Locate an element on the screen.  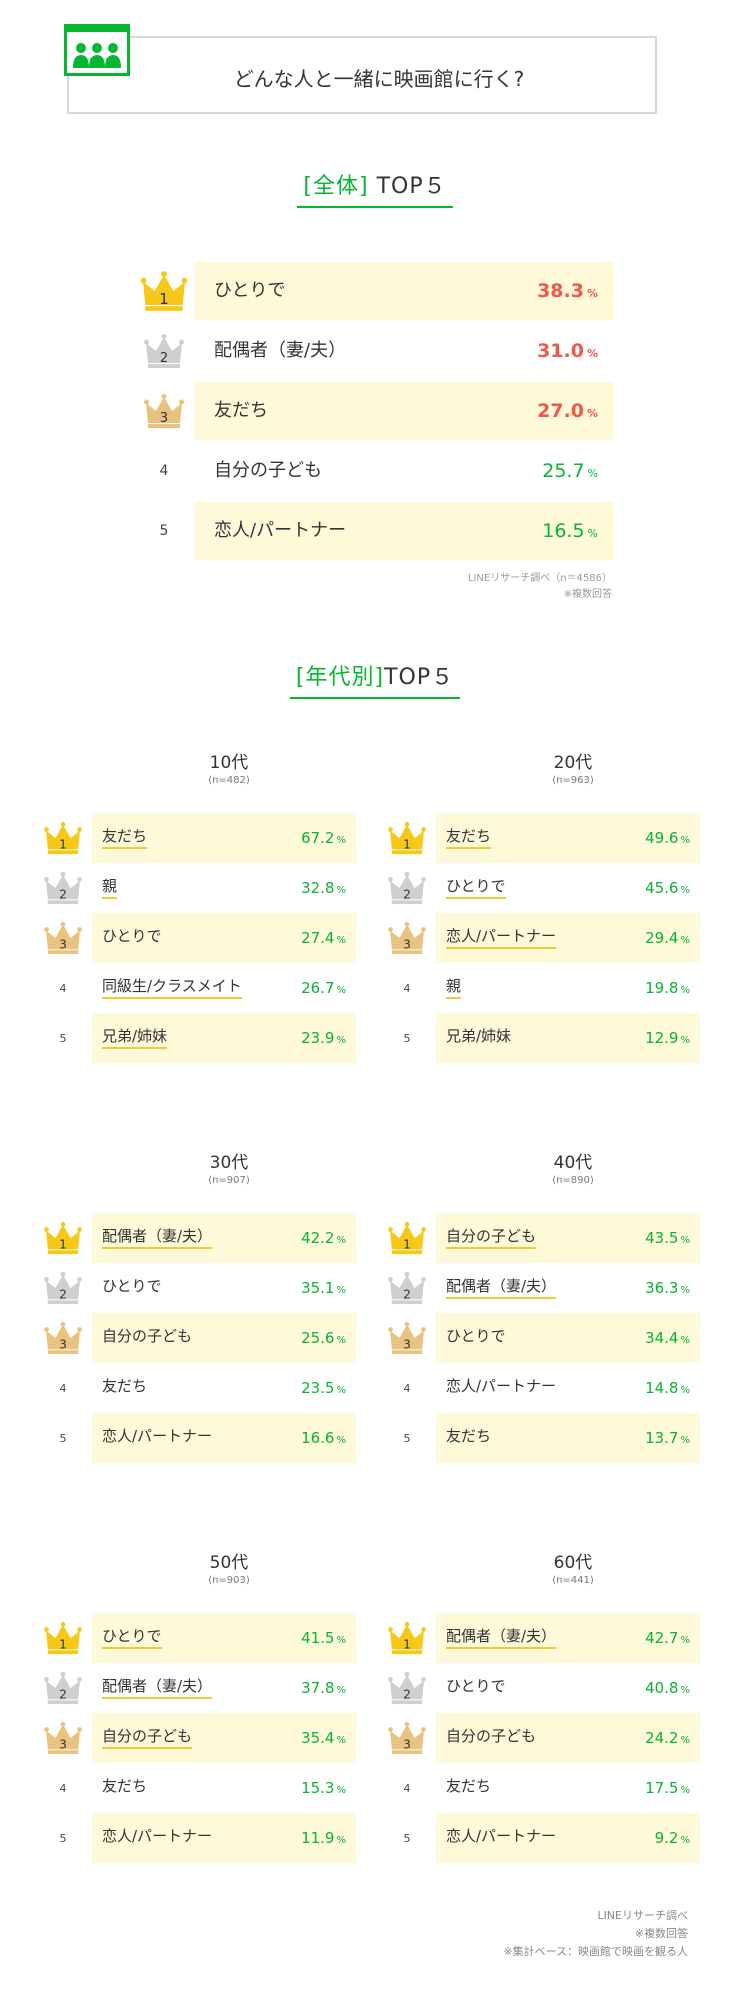
row-value: 35.4% is located at coordinates (323, 1738).